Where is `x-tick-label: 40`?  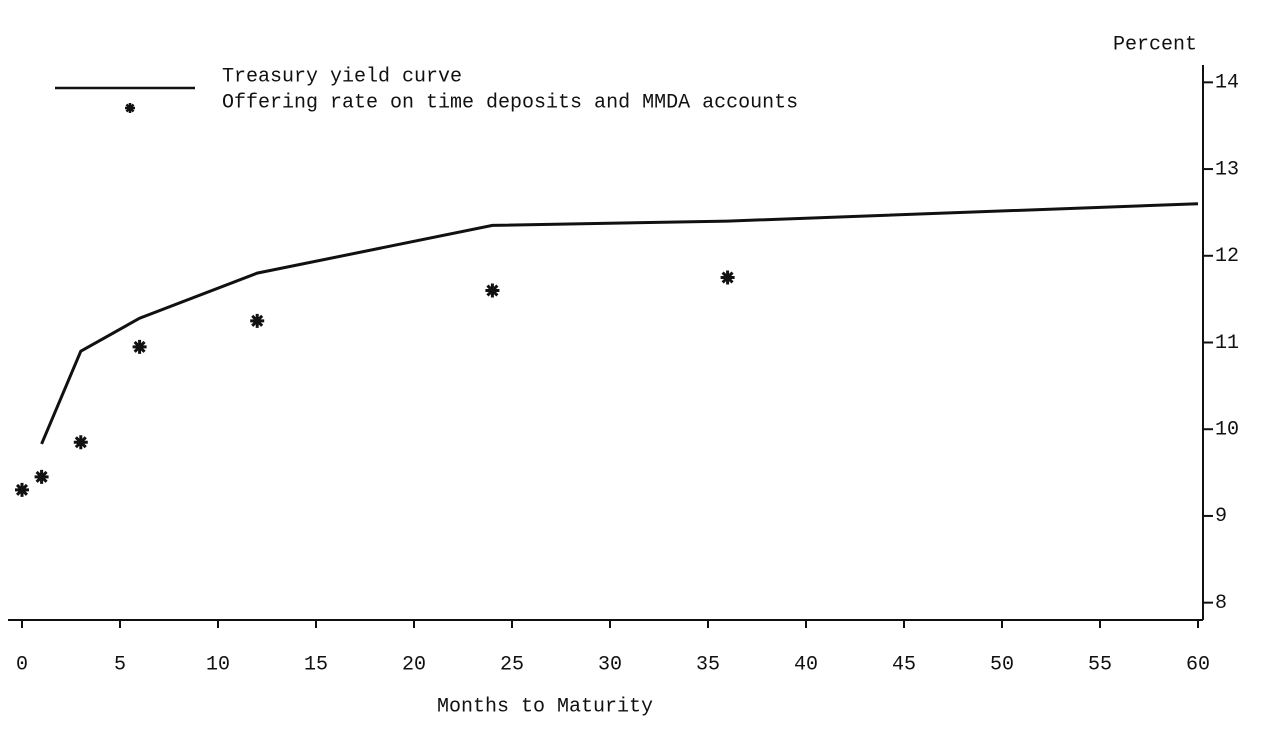
x-tick-label: 40 is located at coordinates (806, 664).